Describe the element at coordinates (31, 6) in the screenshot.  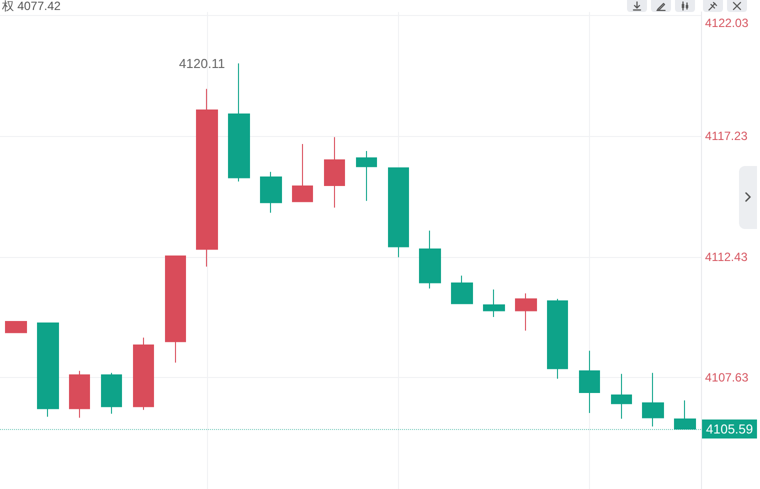
I see `chart-title: 权 4077.42` at that location.